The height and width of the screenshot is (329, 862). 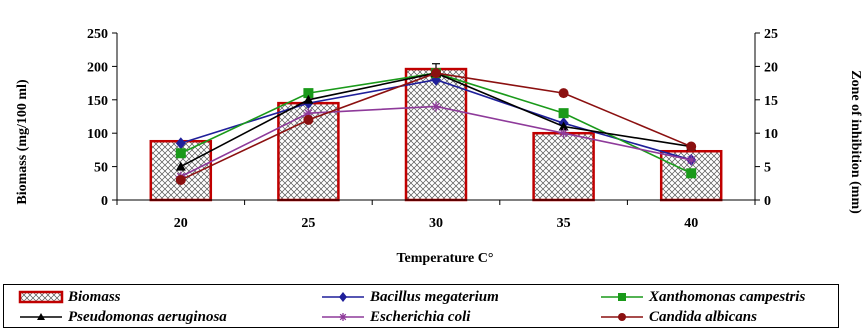 What do you see at coordinates (94, 296) in the screenshot?
I see `legend-label: Biomass` at bounding box center [94, 296].